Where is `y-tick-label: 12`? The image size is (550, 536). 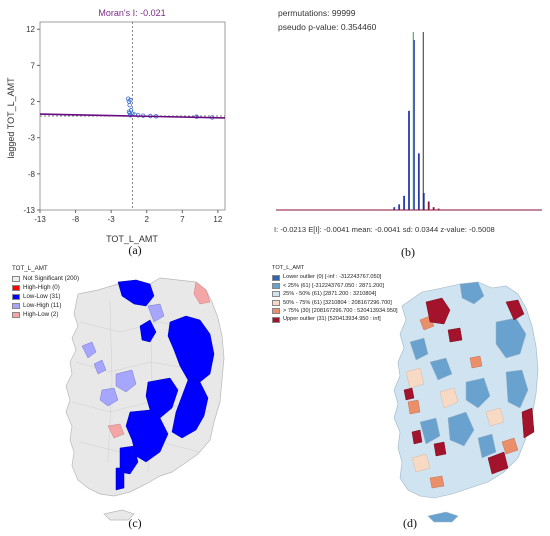 y-tick-label: 12 is located at coordinates (30, 29).